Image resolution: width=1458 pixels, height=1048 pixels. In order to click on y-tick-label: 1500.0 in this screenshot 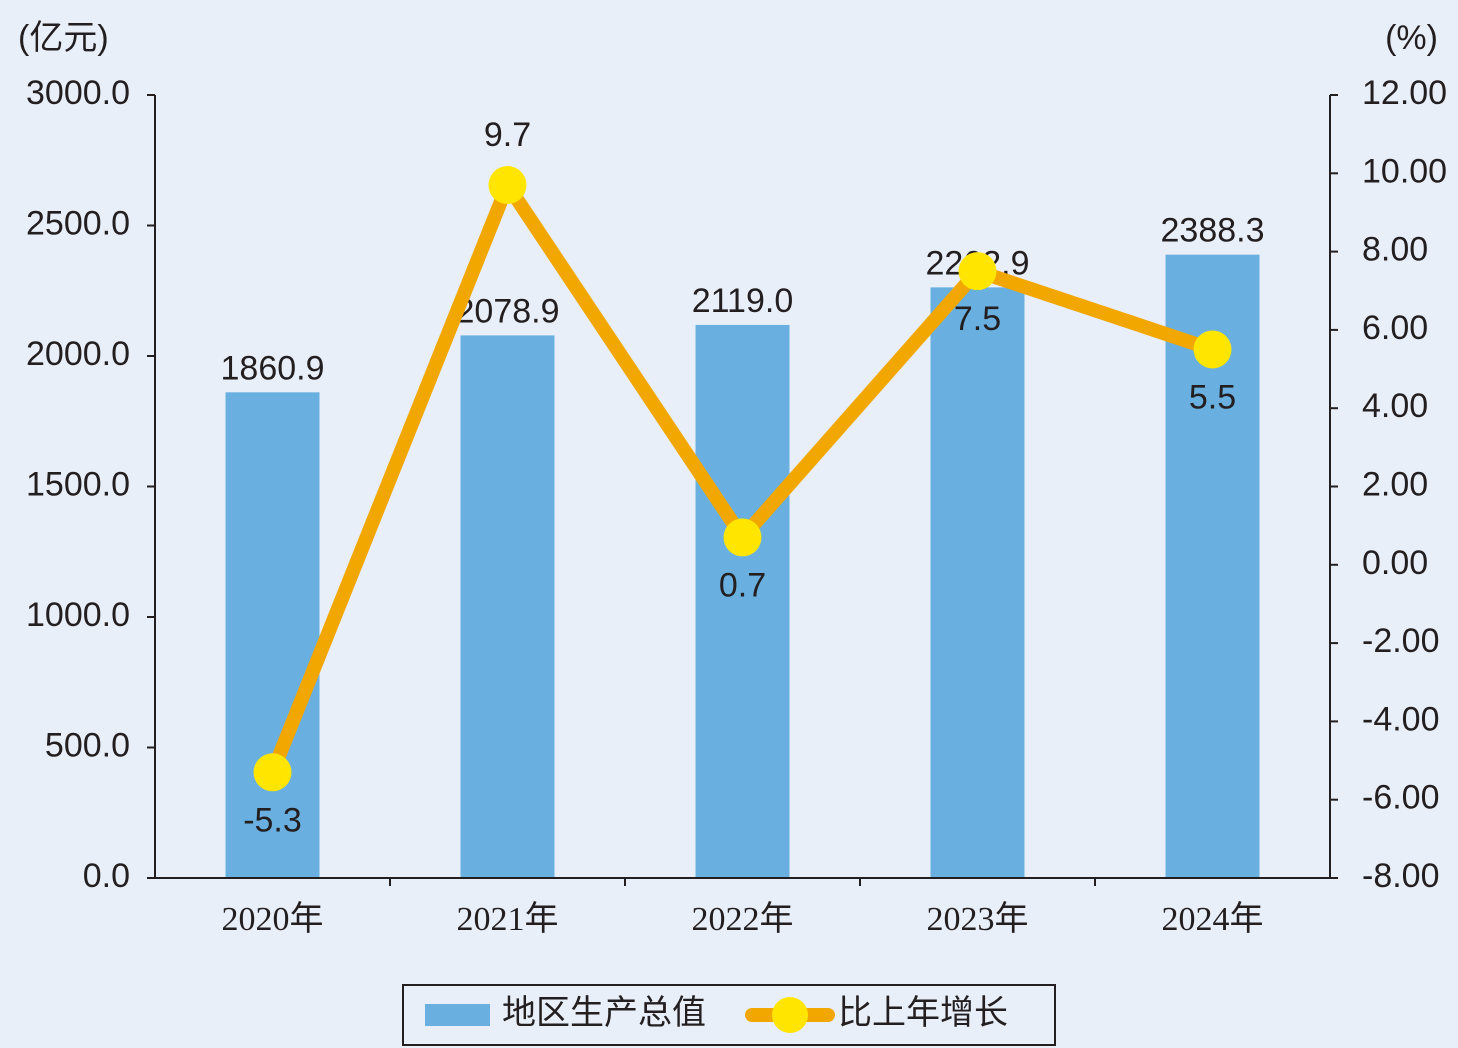, I will do `click(78, 484)`.